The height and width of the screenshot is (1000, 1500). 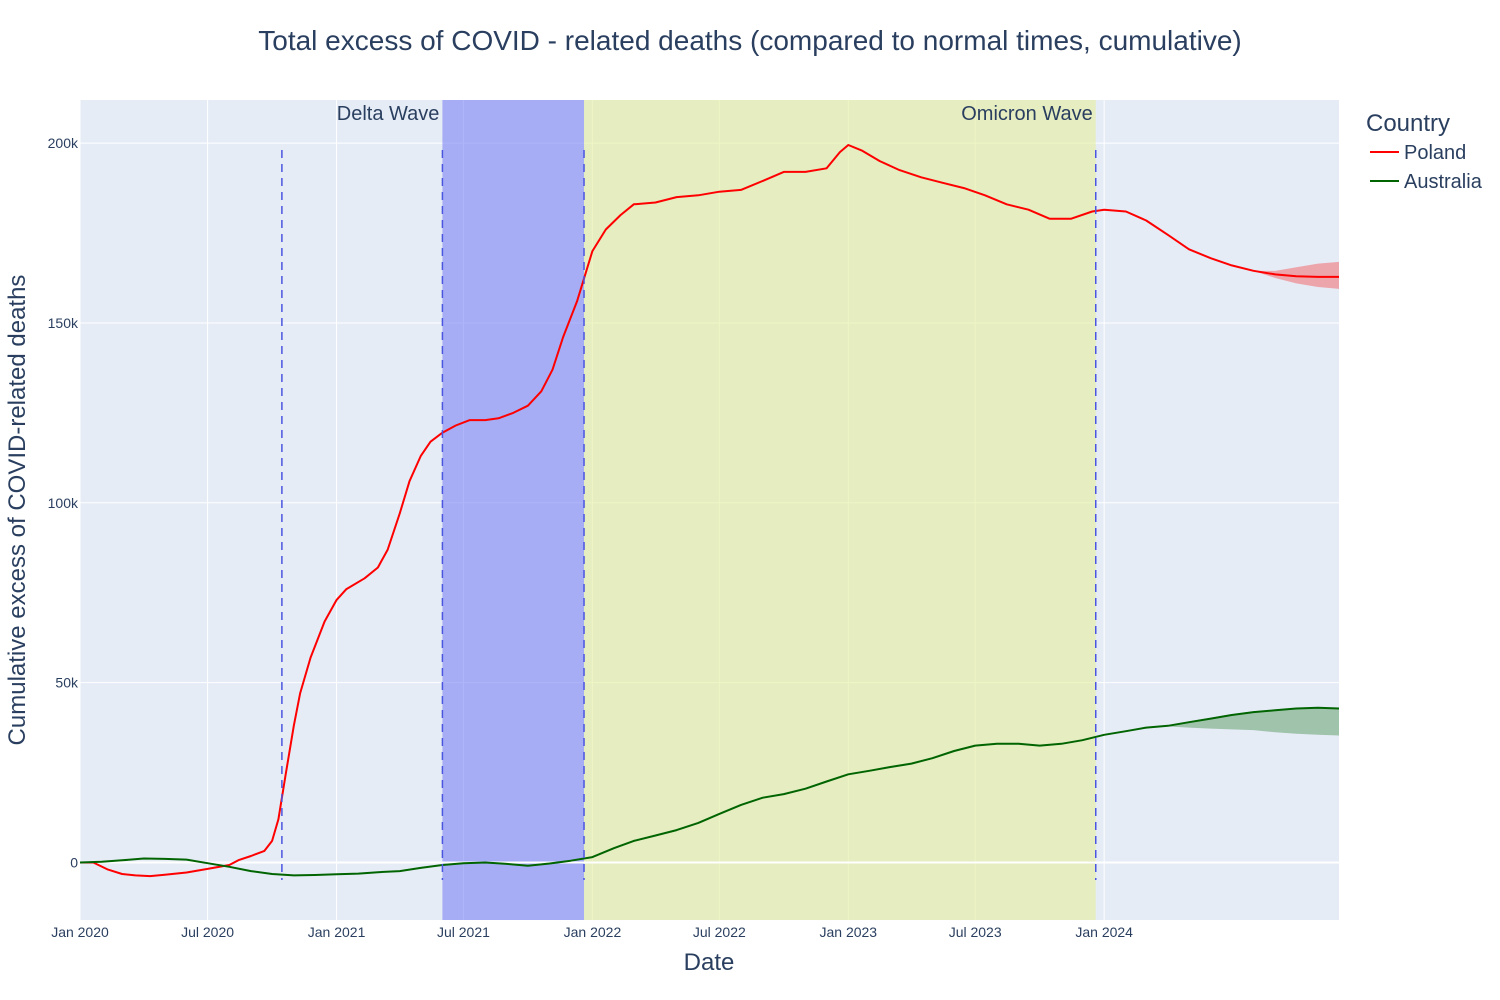 I want to click on legend-item: Australia, so click(x=1426, y=182).